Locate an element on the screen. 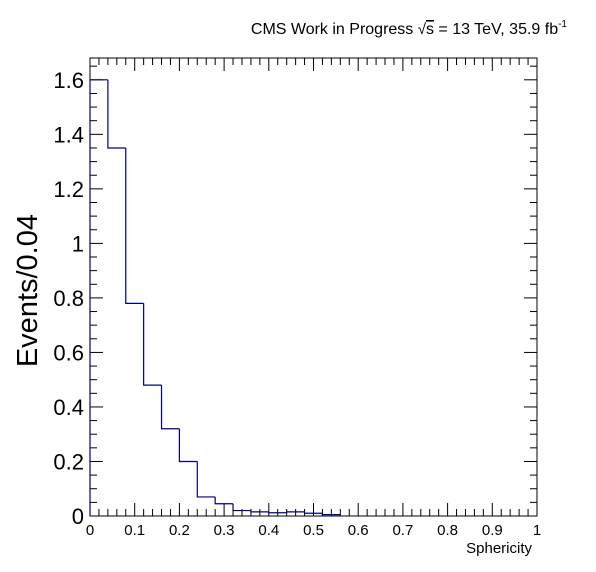  x-axis-tick-labels: 0 0.1 0.2 0.3 0.4 0.5 0.6 0.7 0.8 0.9 1 is located at coordinates (313, 530).